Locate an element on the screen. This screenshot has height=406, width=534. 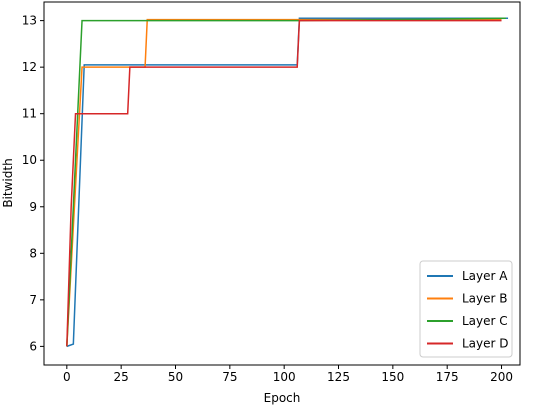
y-axis-label: Bitwidth is located at coordinates (8, 182).